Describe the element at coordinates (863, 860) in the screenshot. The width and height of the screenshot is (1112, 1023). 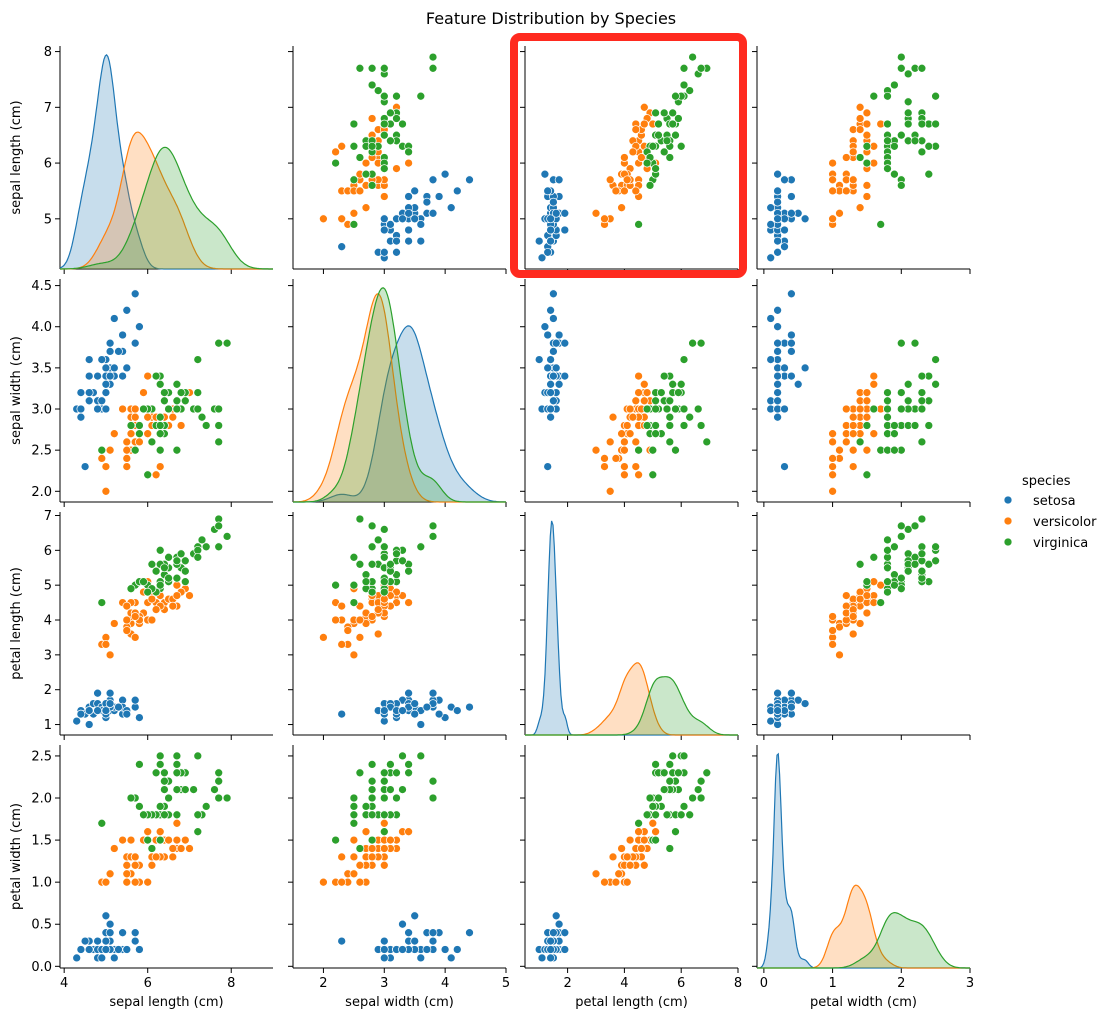
I see `kde-fill-setosa` at that location.